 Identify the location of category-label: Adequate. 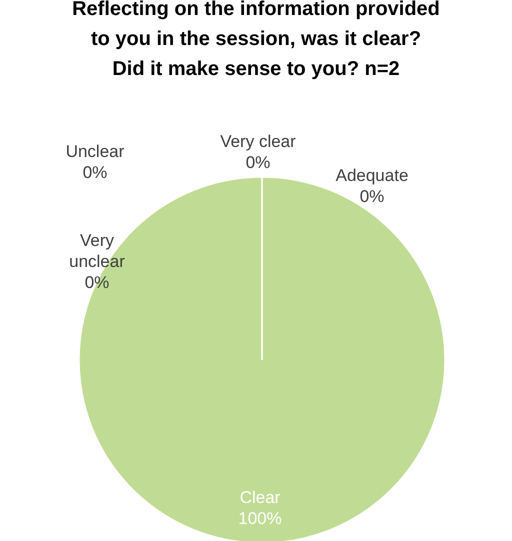
(372, 175).